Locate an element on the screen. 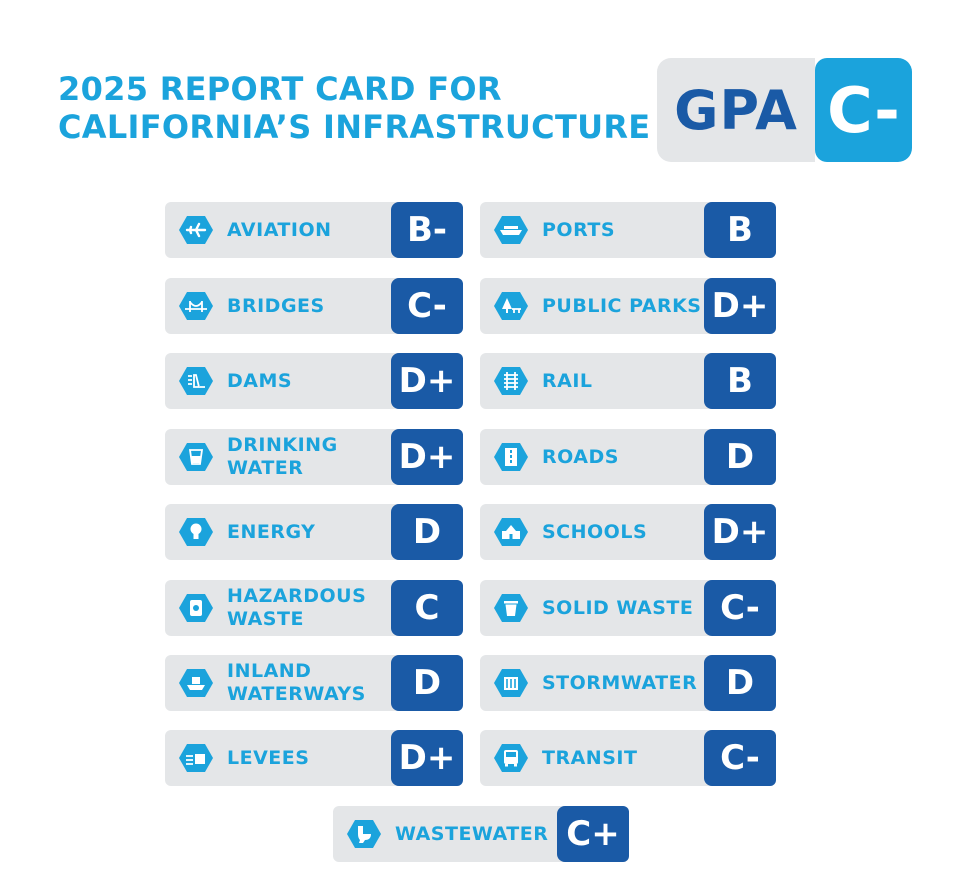 This screenshot has width=962, height=870. grade-card-transit: TRANSIT C- is located at coordinates (628, 758).